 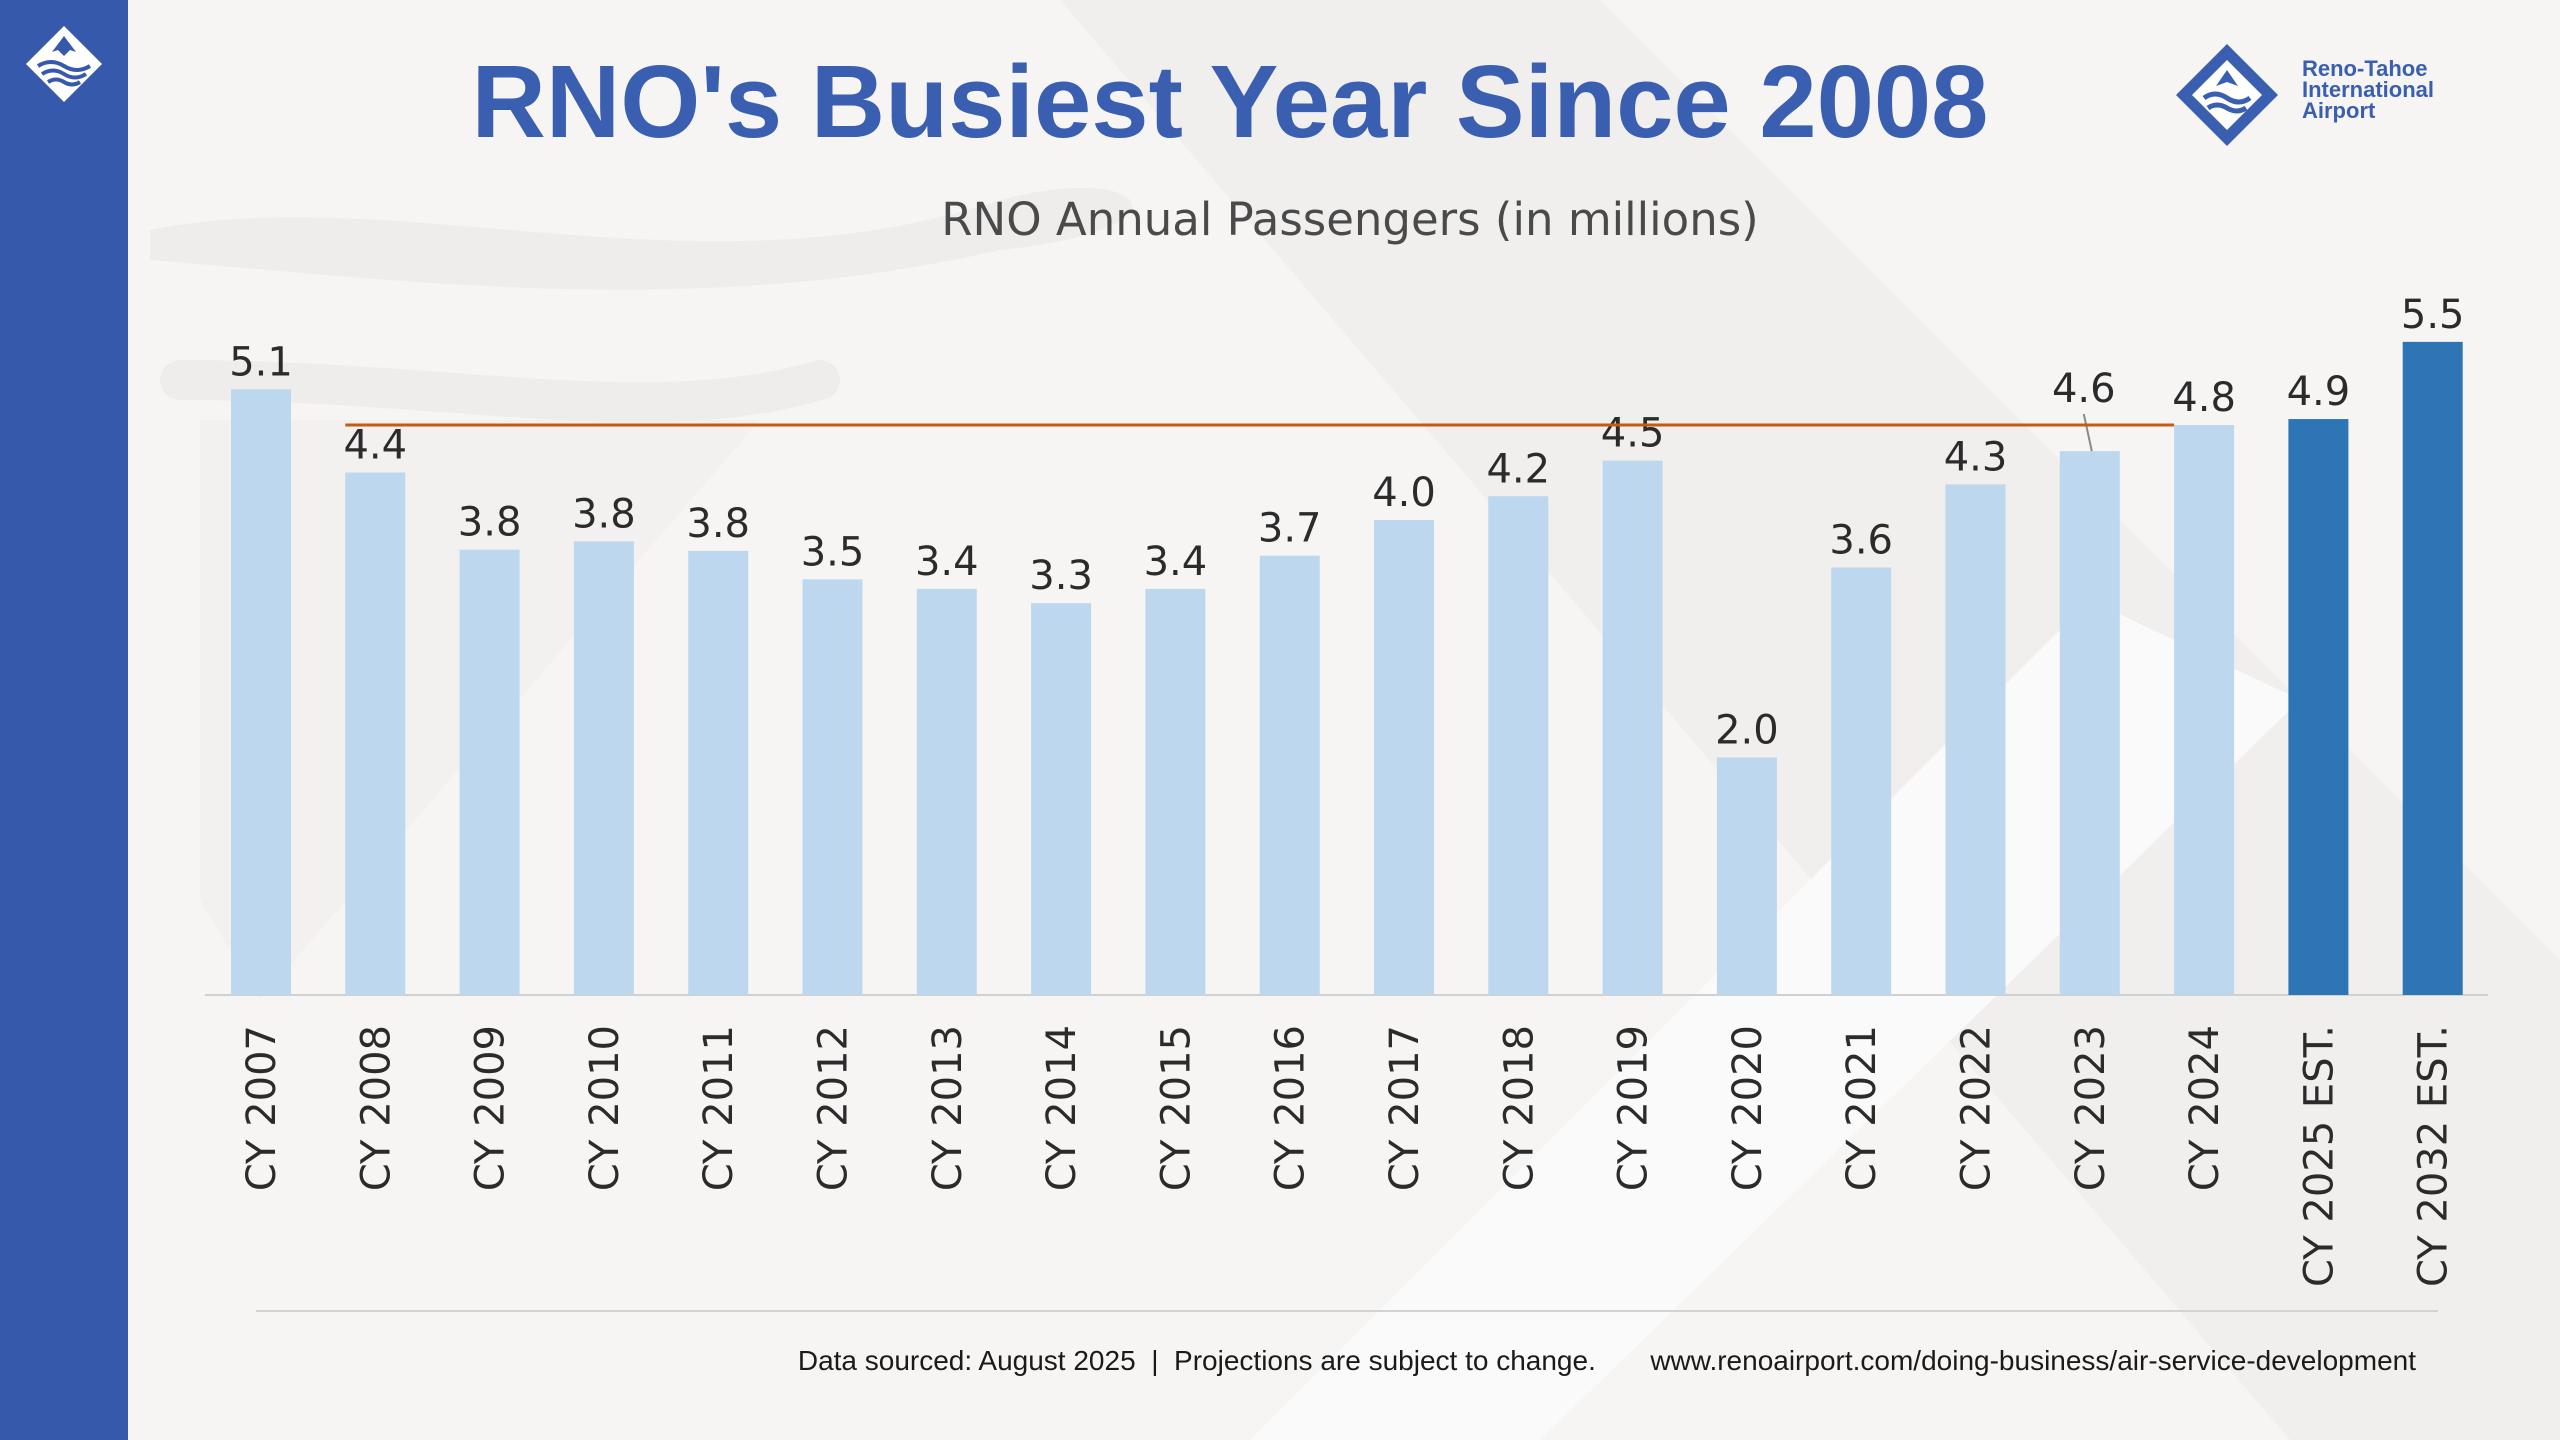 I want to click on footer-divider, so click(x=1347, y=1311).